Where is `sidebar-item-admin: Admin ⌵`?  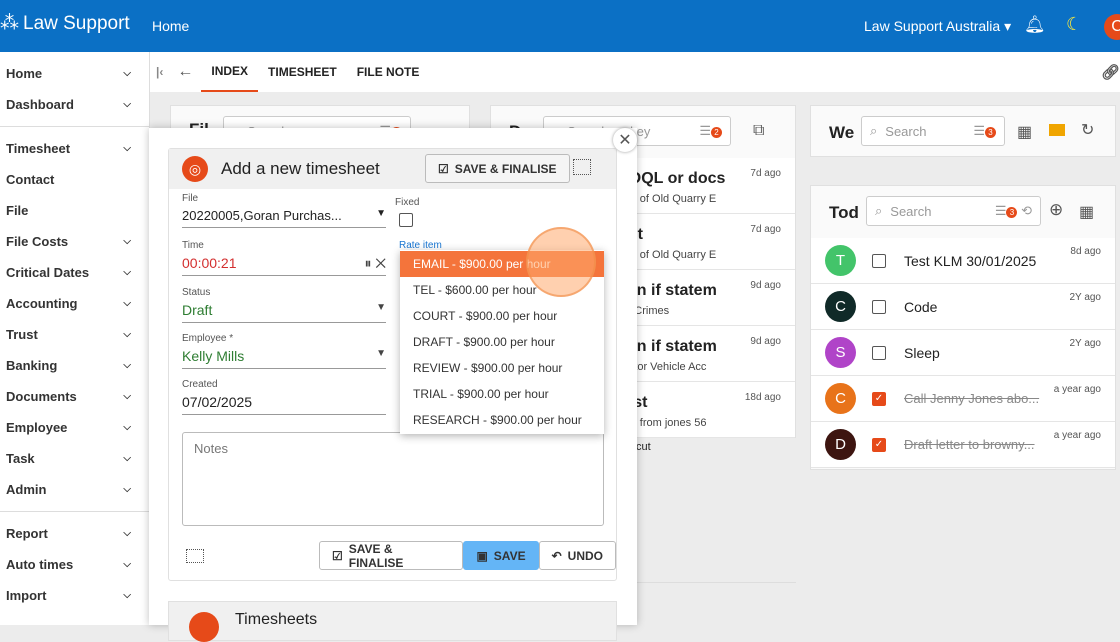 sidebar-item-admin: Admin ⌵ is located at coordinates (68, 489).